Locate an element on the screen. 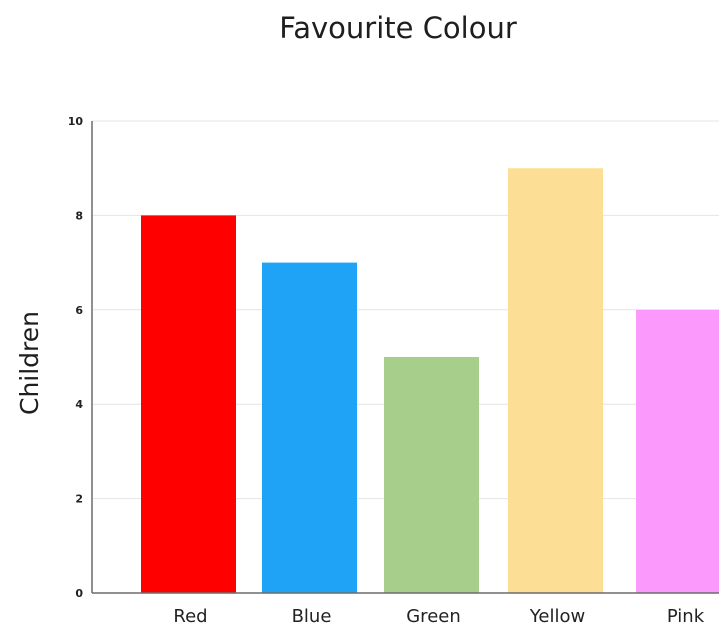 The image size is (719, 625). y-tick-label: 10 is located at coordinates (76, 121).